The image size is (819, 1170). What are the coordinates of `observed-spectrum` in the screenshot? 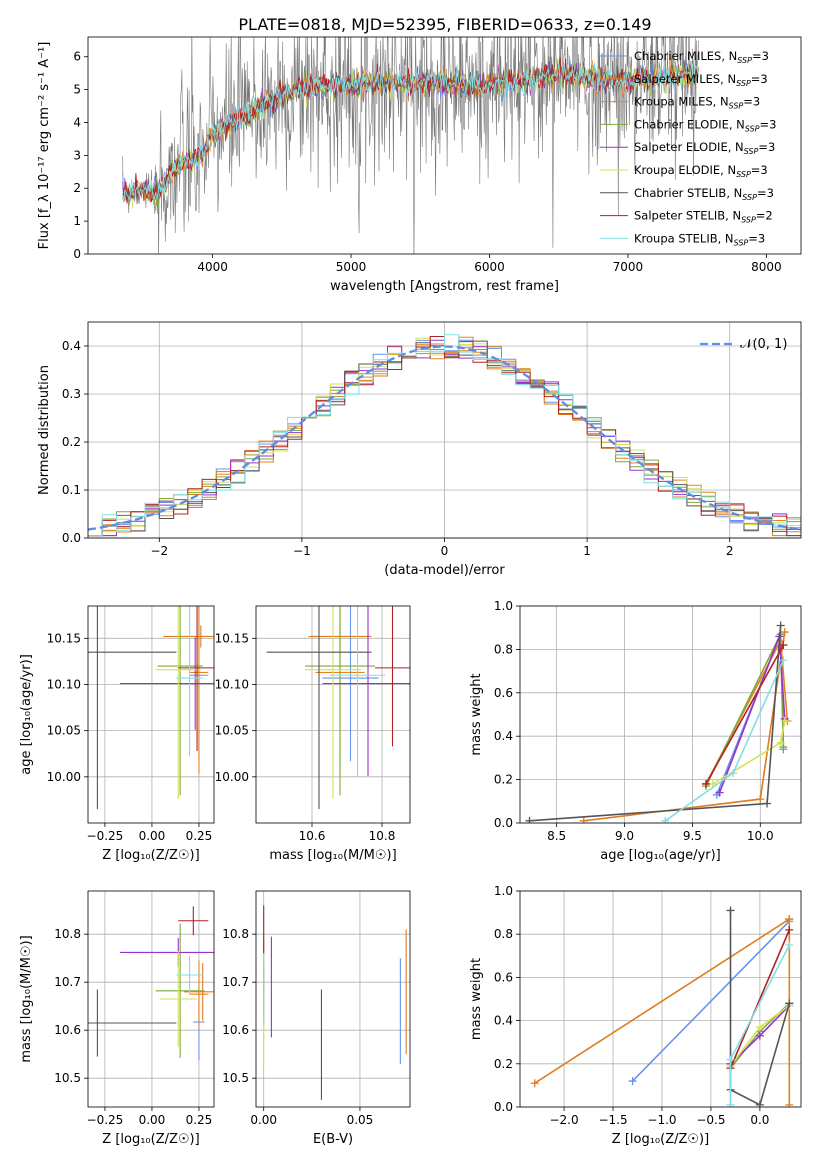 It's located at (410, 145).